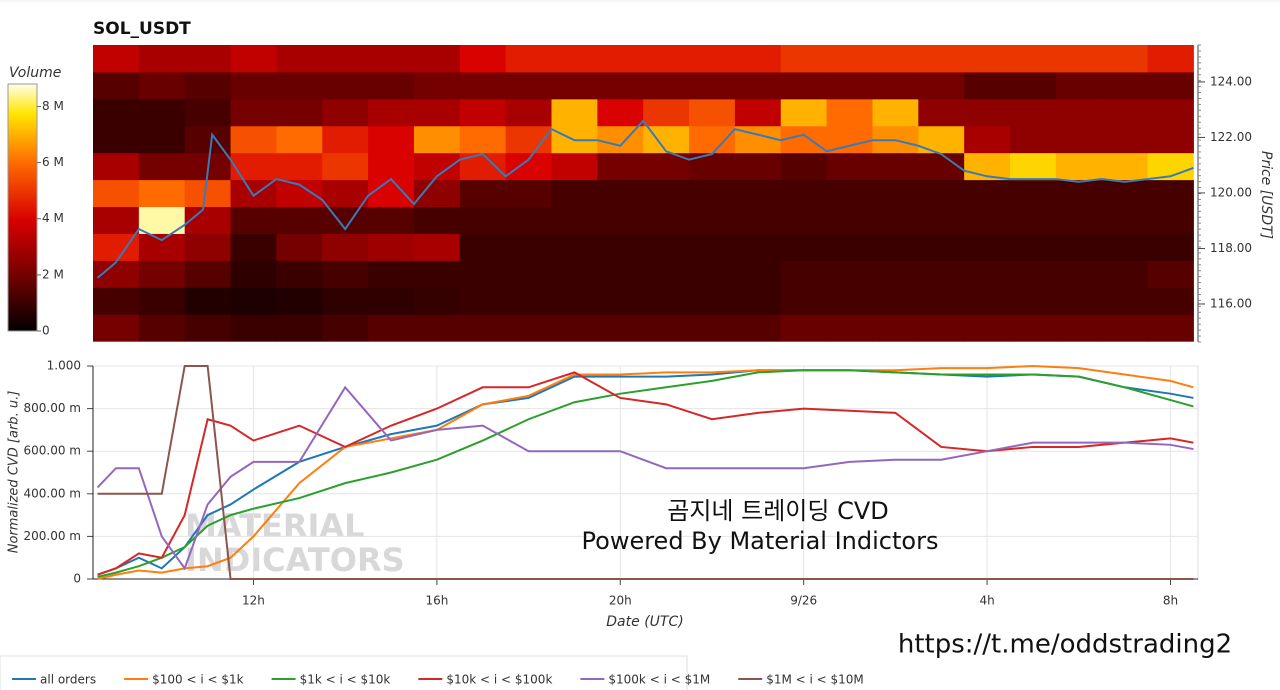 This screenshot has height=690, width=1280. Describe the element at coordinates (777, 511) in the screenshot. I see `annotation: 곰지네 트레이딩 CVD` at that location.